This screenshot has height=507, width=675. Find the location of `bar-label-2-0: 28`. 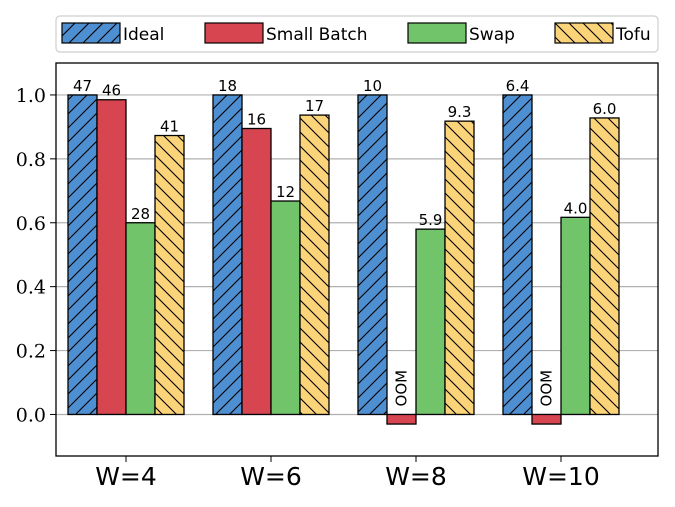

bar-label-2-0: 28 is located at coordinates (140, 214).